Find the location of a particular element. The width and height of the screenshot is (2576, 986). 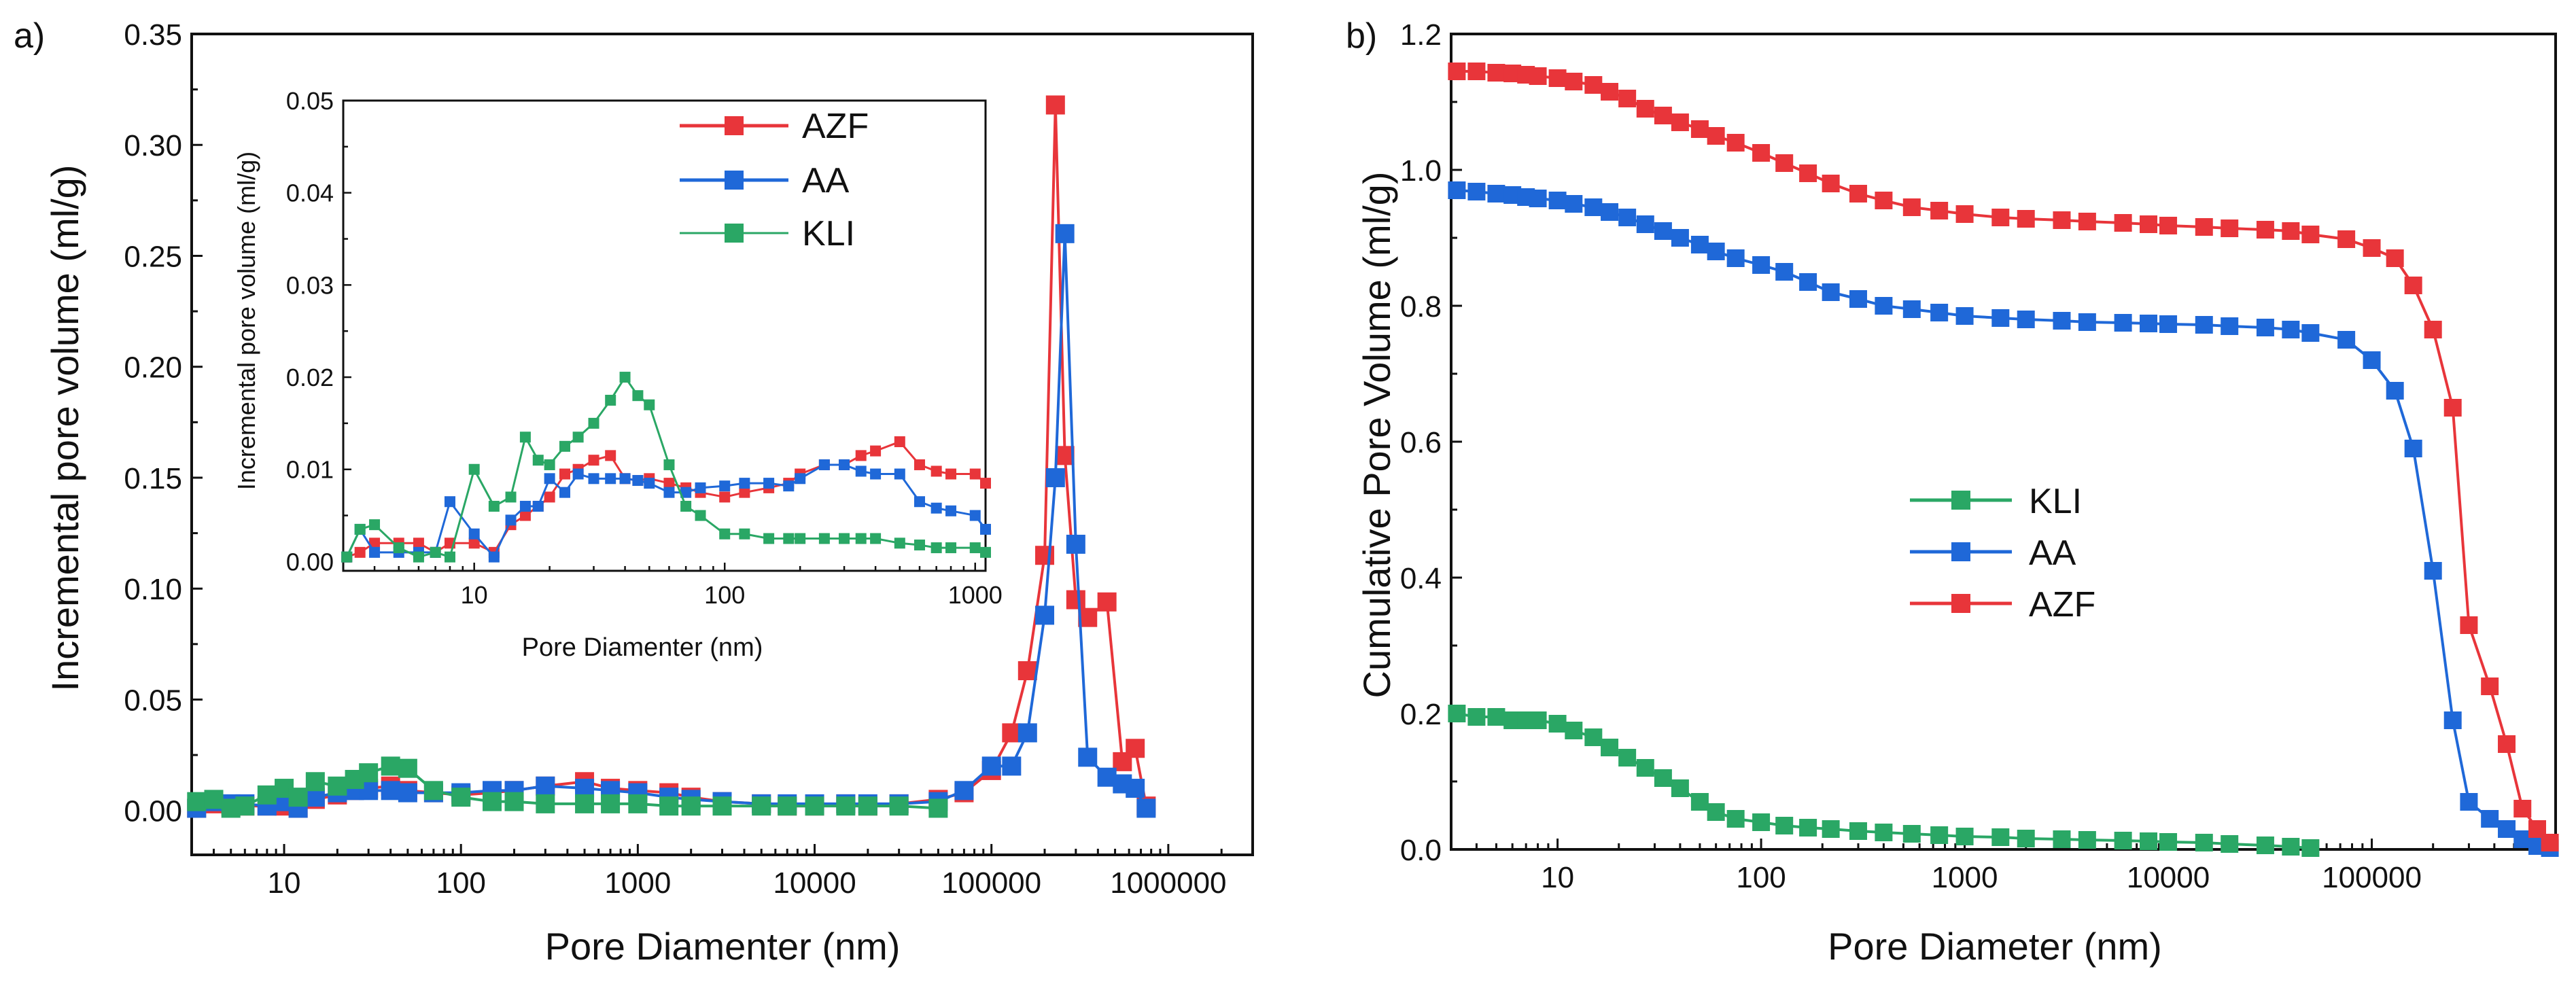

panel-a-y-tick-label: 0.05 is located at coordinates (153, 700).